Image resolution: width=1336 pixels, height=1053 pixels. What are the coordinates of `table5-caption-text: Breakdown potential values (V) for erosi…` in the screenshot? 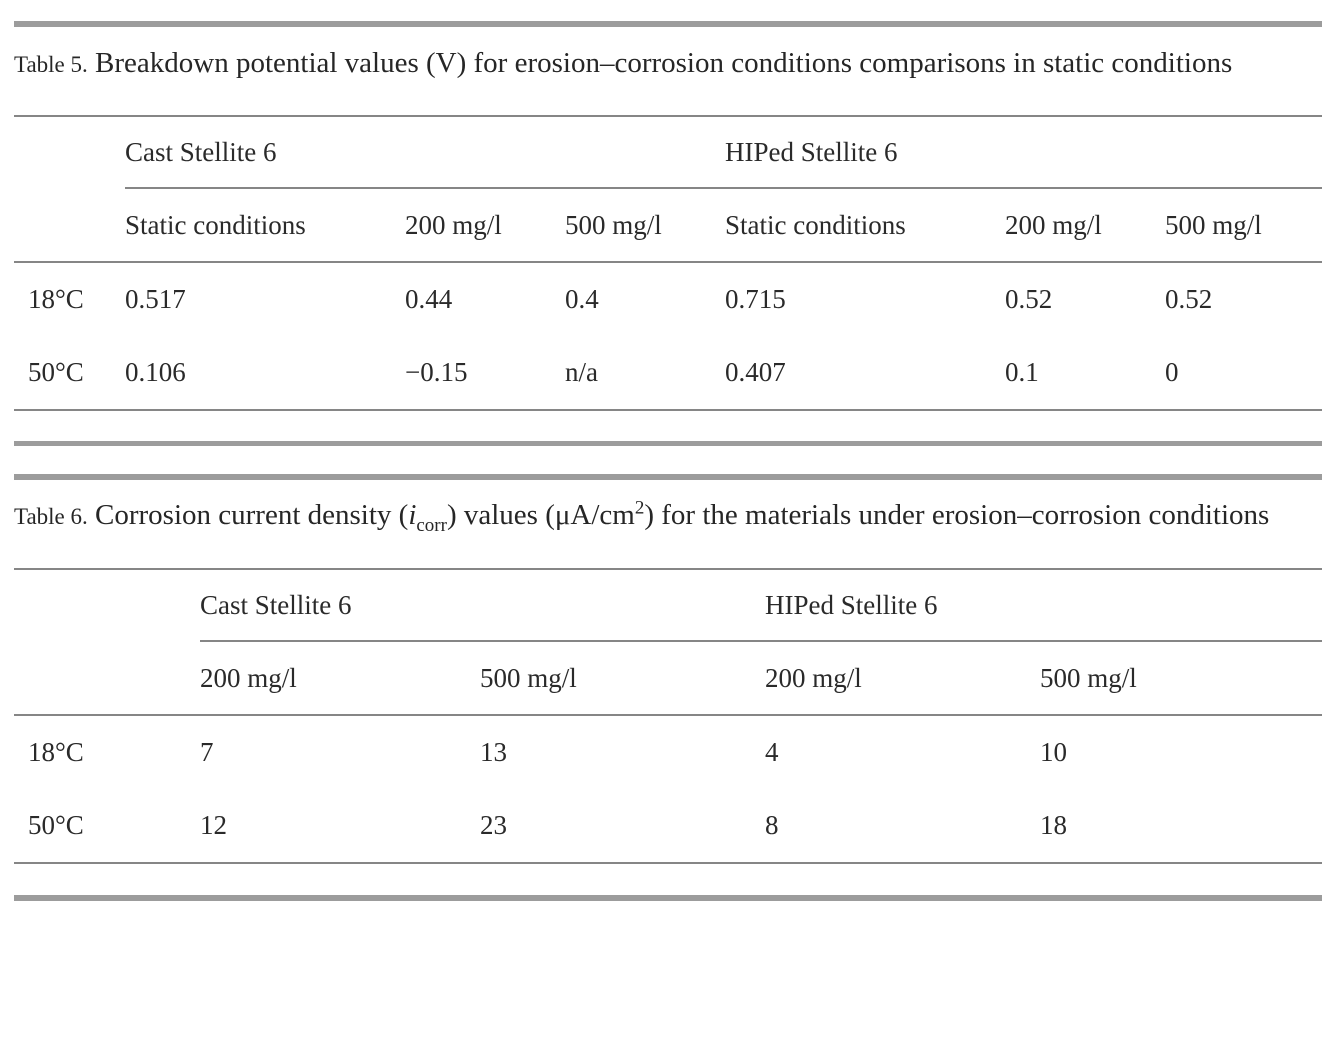 It's located at (664, 63).